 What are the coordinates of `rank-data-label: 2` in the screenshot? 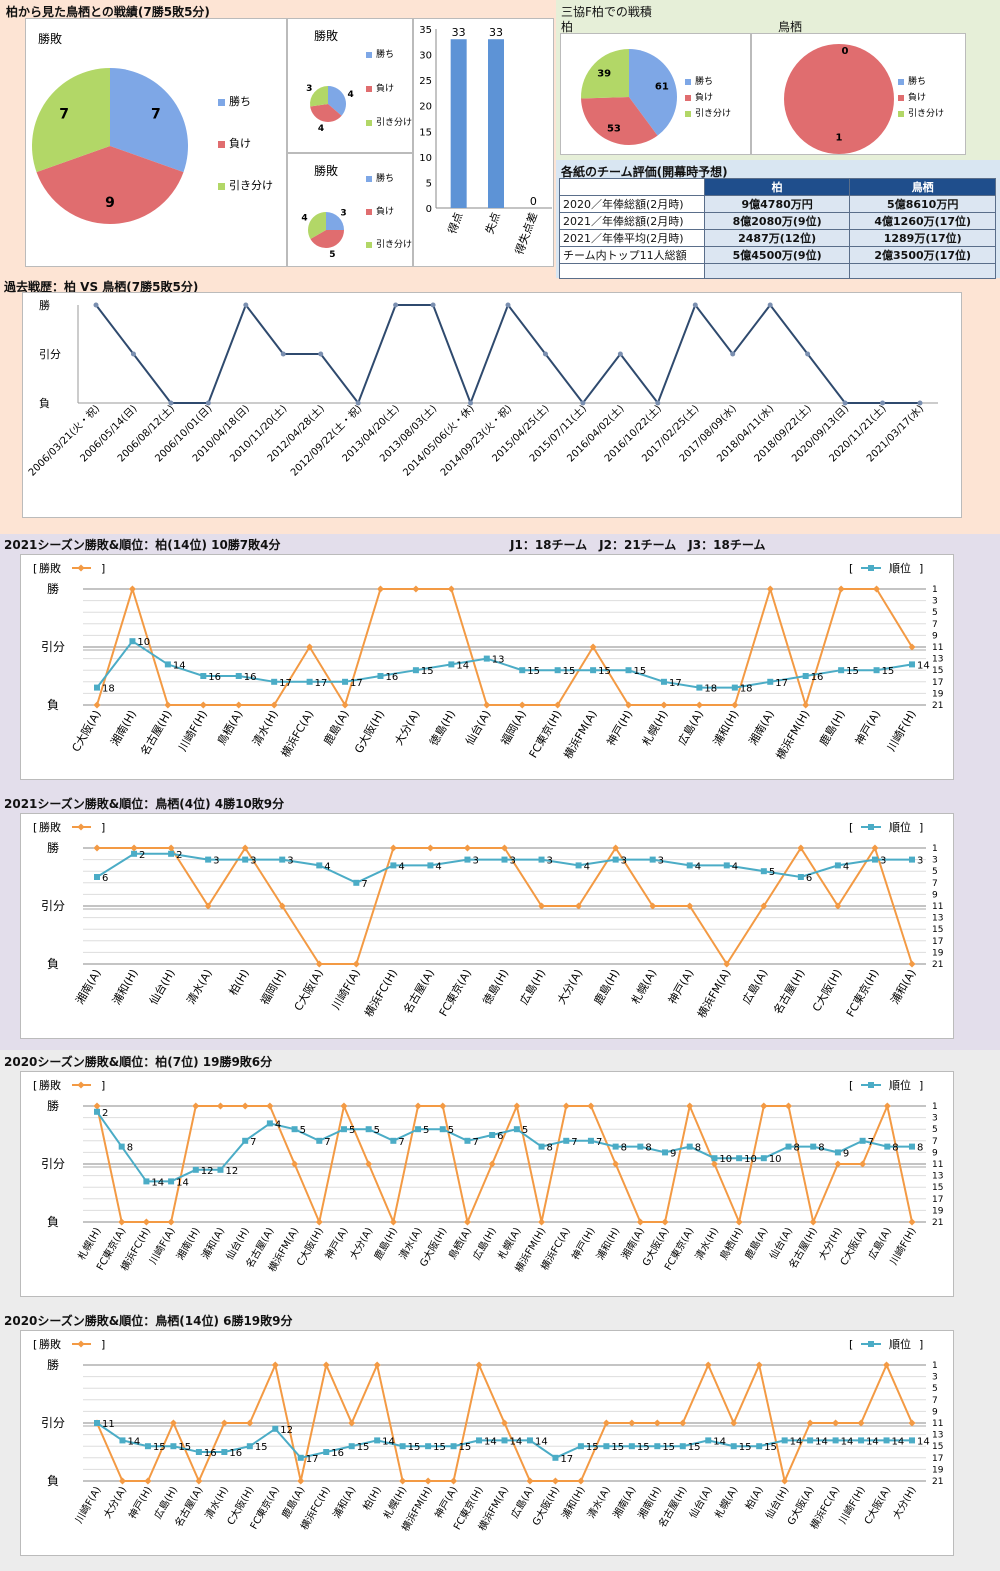 It's located at (179, 855).